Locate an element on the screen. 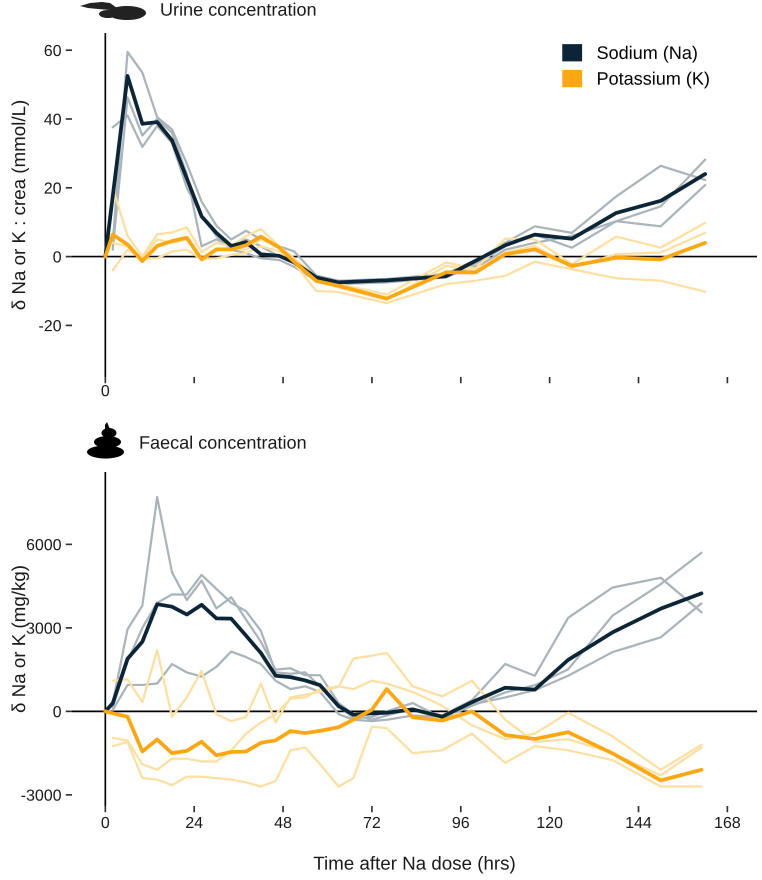 The width and height of the screenshot is (762, 880). chart-title: Faecal concentration is located at coordinates (223, 442).